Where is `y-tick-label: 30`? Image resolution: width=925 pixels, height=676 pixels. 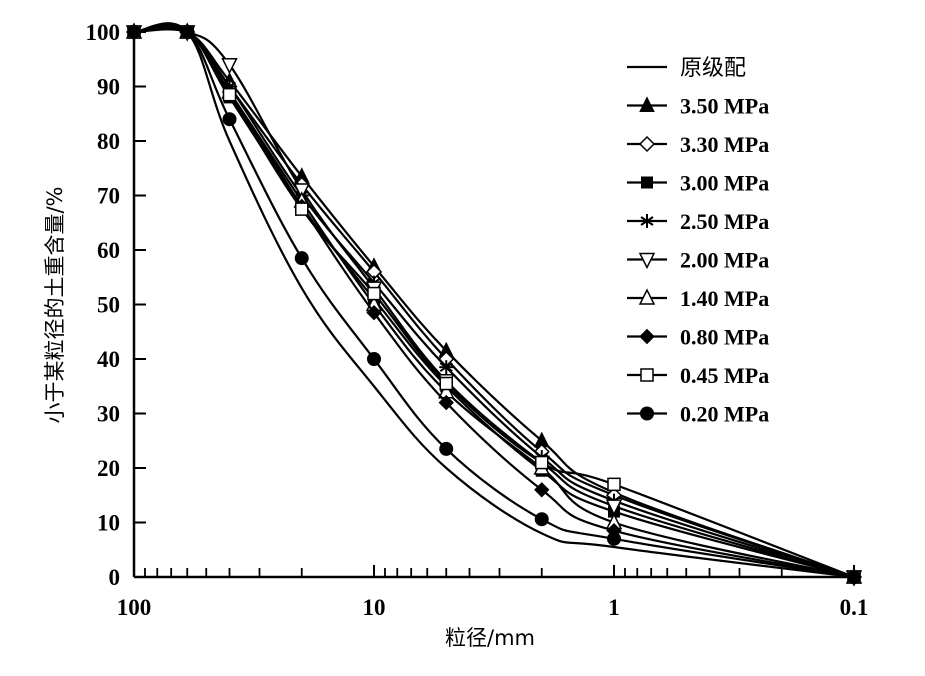 y-tick-label: 30 is located at coordinates (108, 414).